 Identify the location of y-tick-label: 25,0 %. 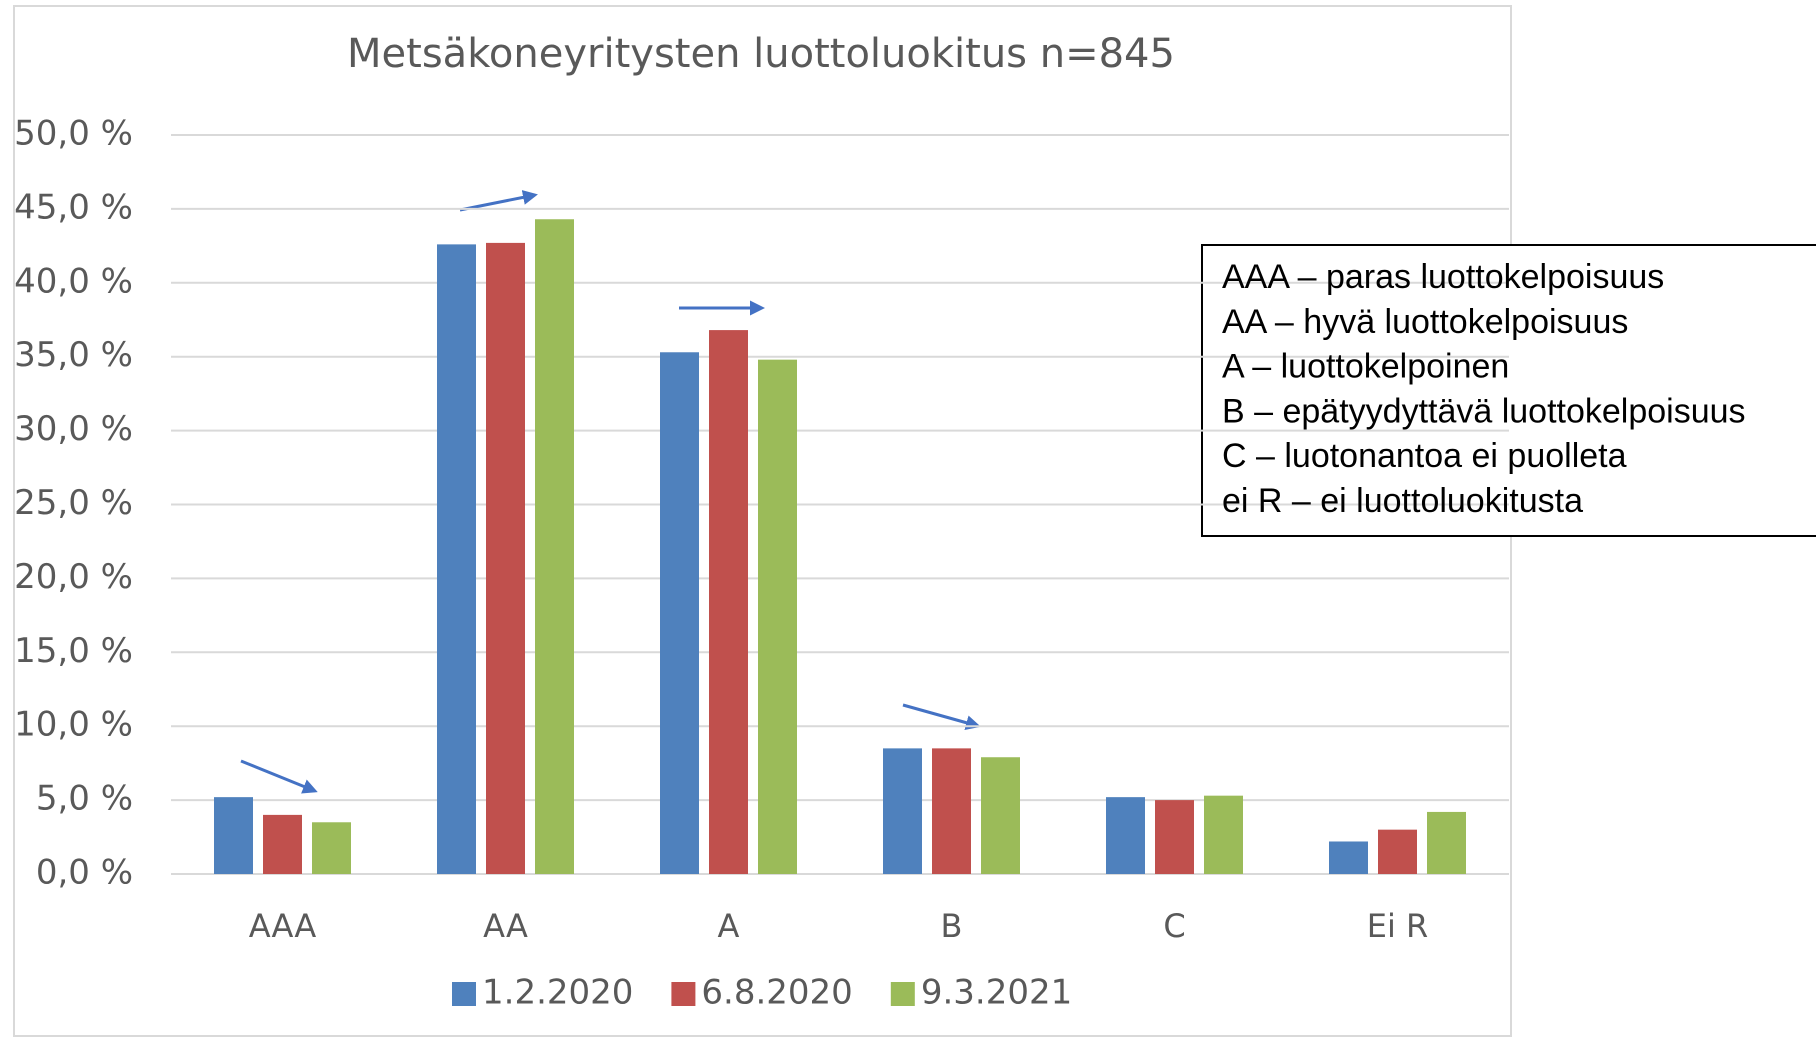
(73, 503).